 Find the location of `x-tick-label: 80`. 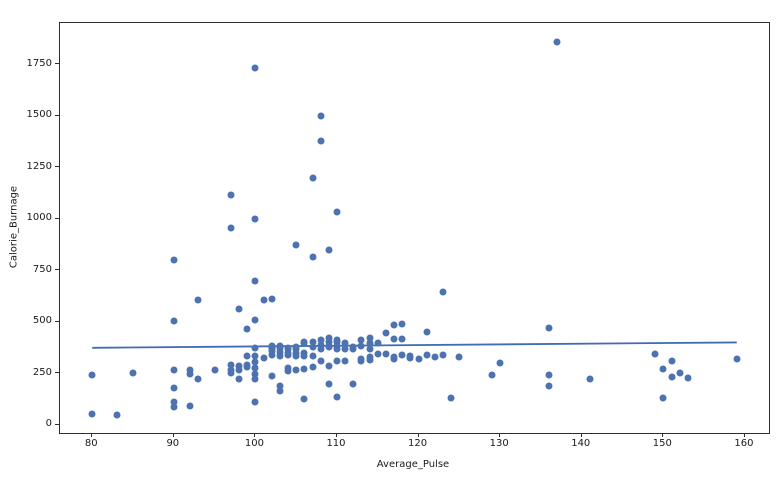

x-tick-label: 80 is located at coordinates (91, 443).